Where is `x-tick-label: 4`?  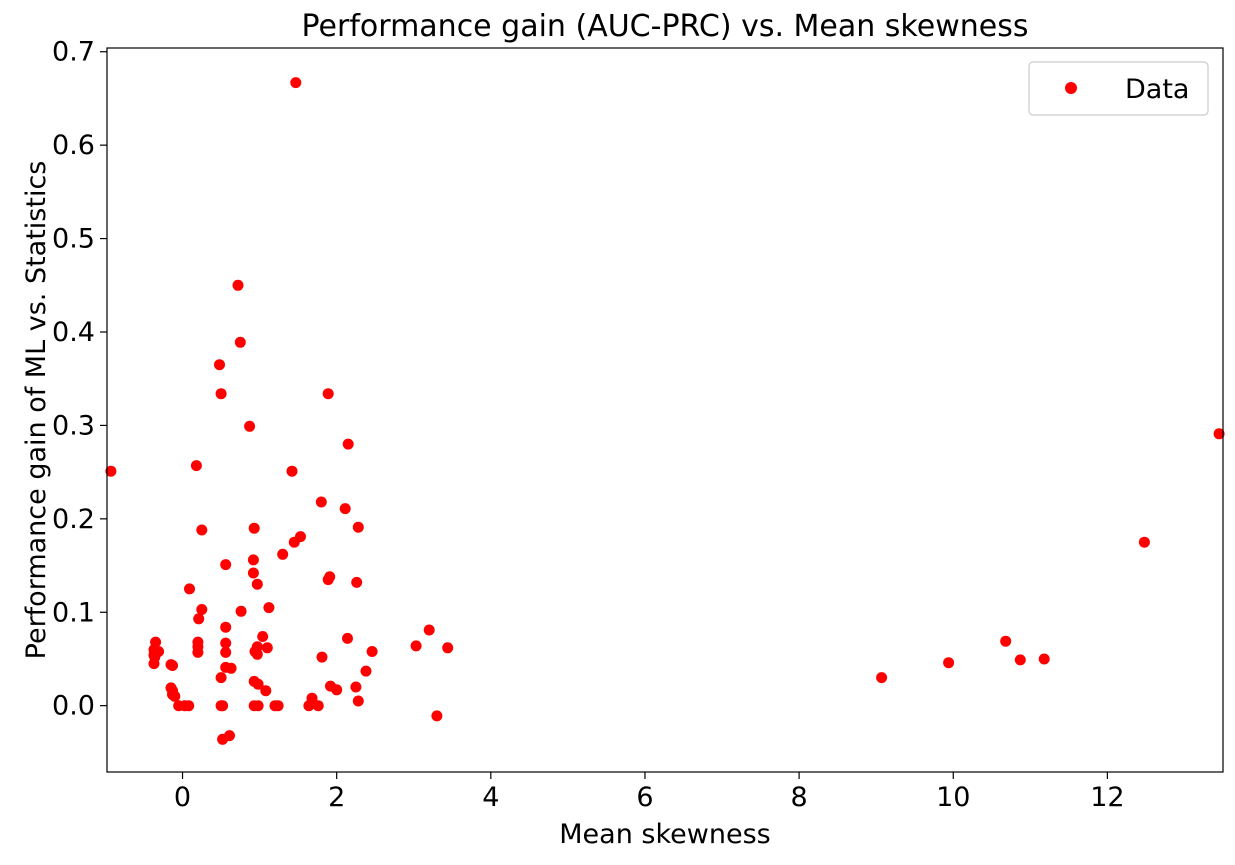 x-tick-label: 4 is located at coordinates (490, 797).